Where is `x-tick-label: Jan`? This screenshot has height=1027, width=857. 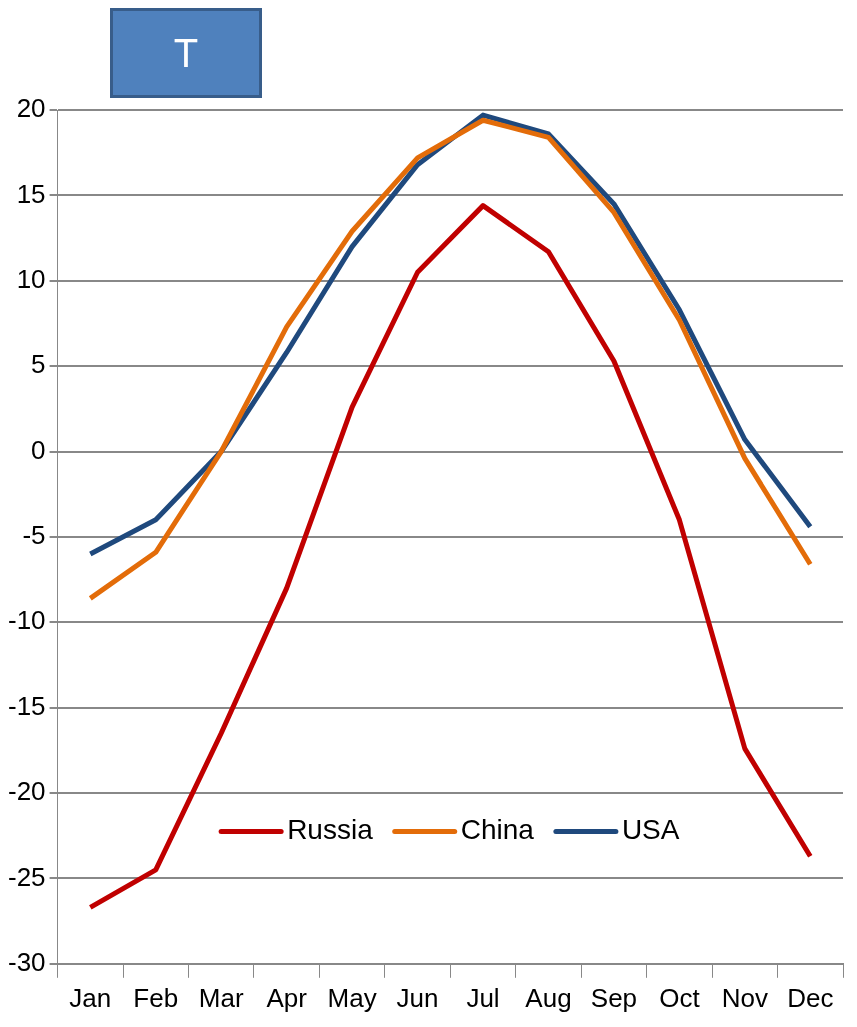 x-tick-label: Jan is located at coordinates (90, 997).